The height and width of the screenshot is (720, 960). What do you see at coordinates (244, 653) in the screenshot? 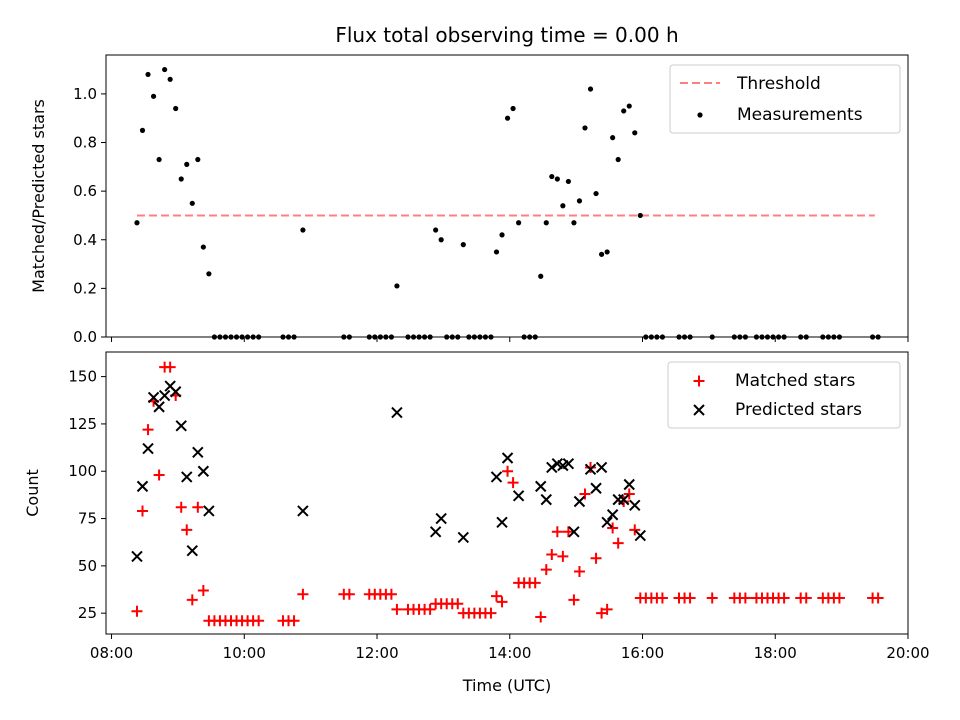
I see `x-tick-label: 10:00` at bounding box center [244, 653].